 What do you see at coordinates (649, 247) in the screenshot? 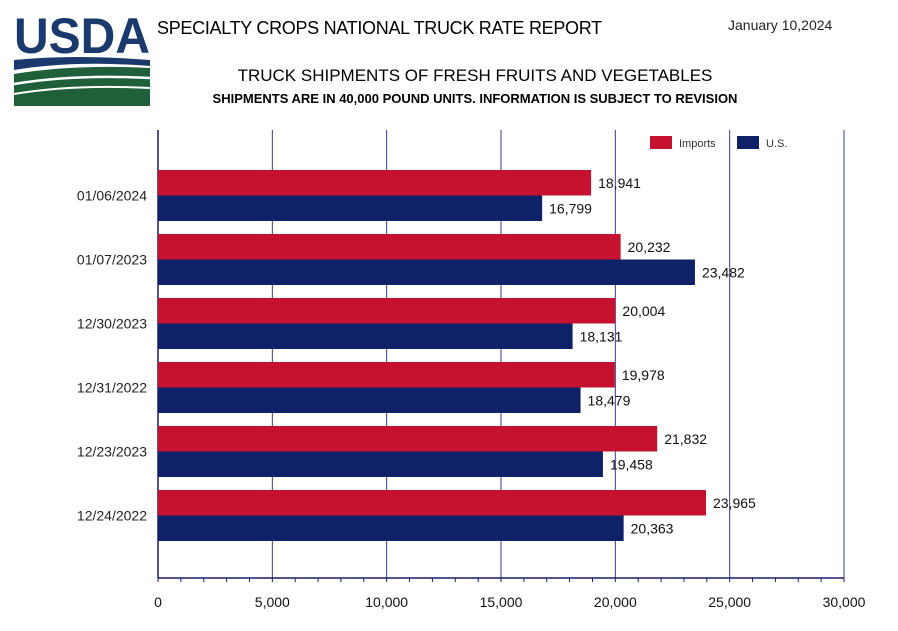
I see `data-label: 20,232` at bounding box center [649, 247].